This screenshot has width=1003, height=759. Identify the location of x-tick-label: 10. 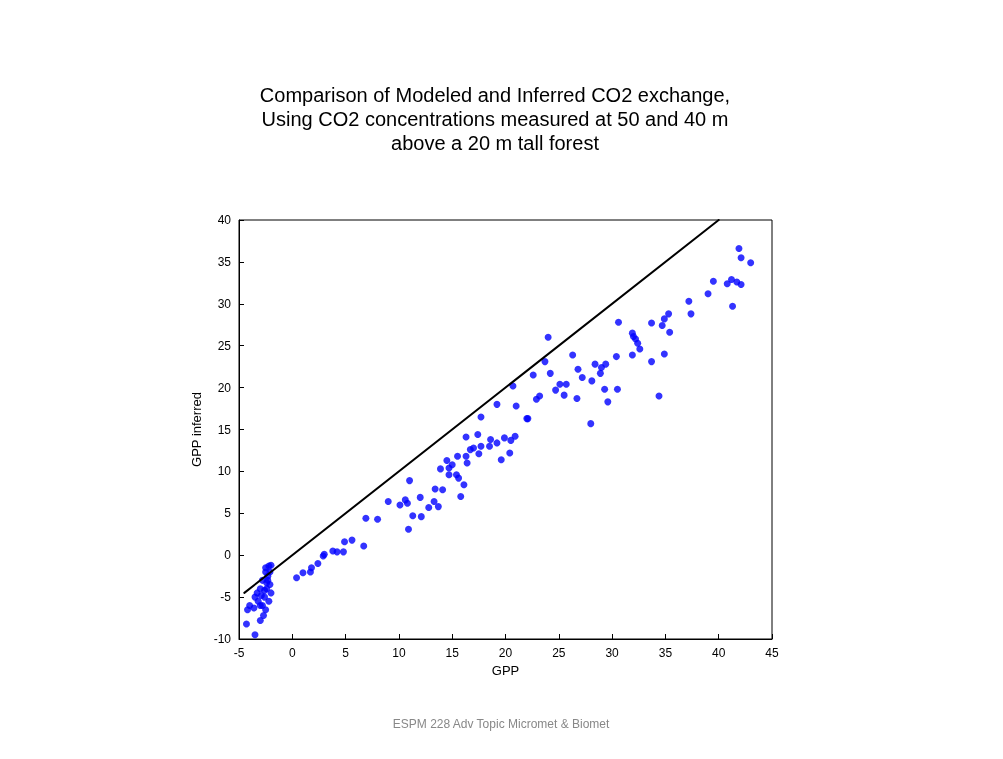
(399, 653).